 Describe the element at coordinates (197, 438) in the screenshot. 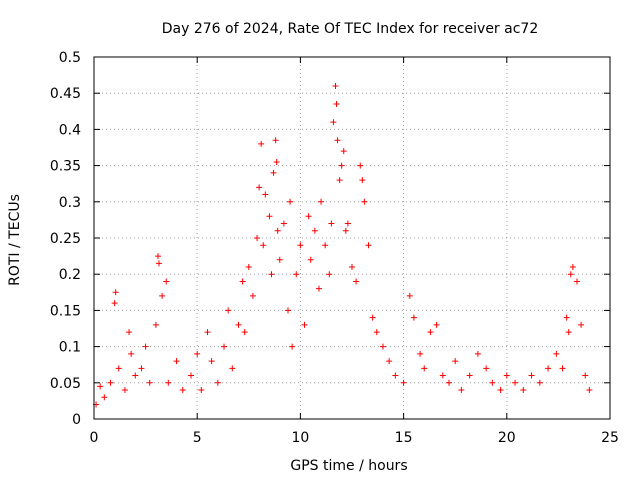

I see `x-tick-label: 5` at that location.